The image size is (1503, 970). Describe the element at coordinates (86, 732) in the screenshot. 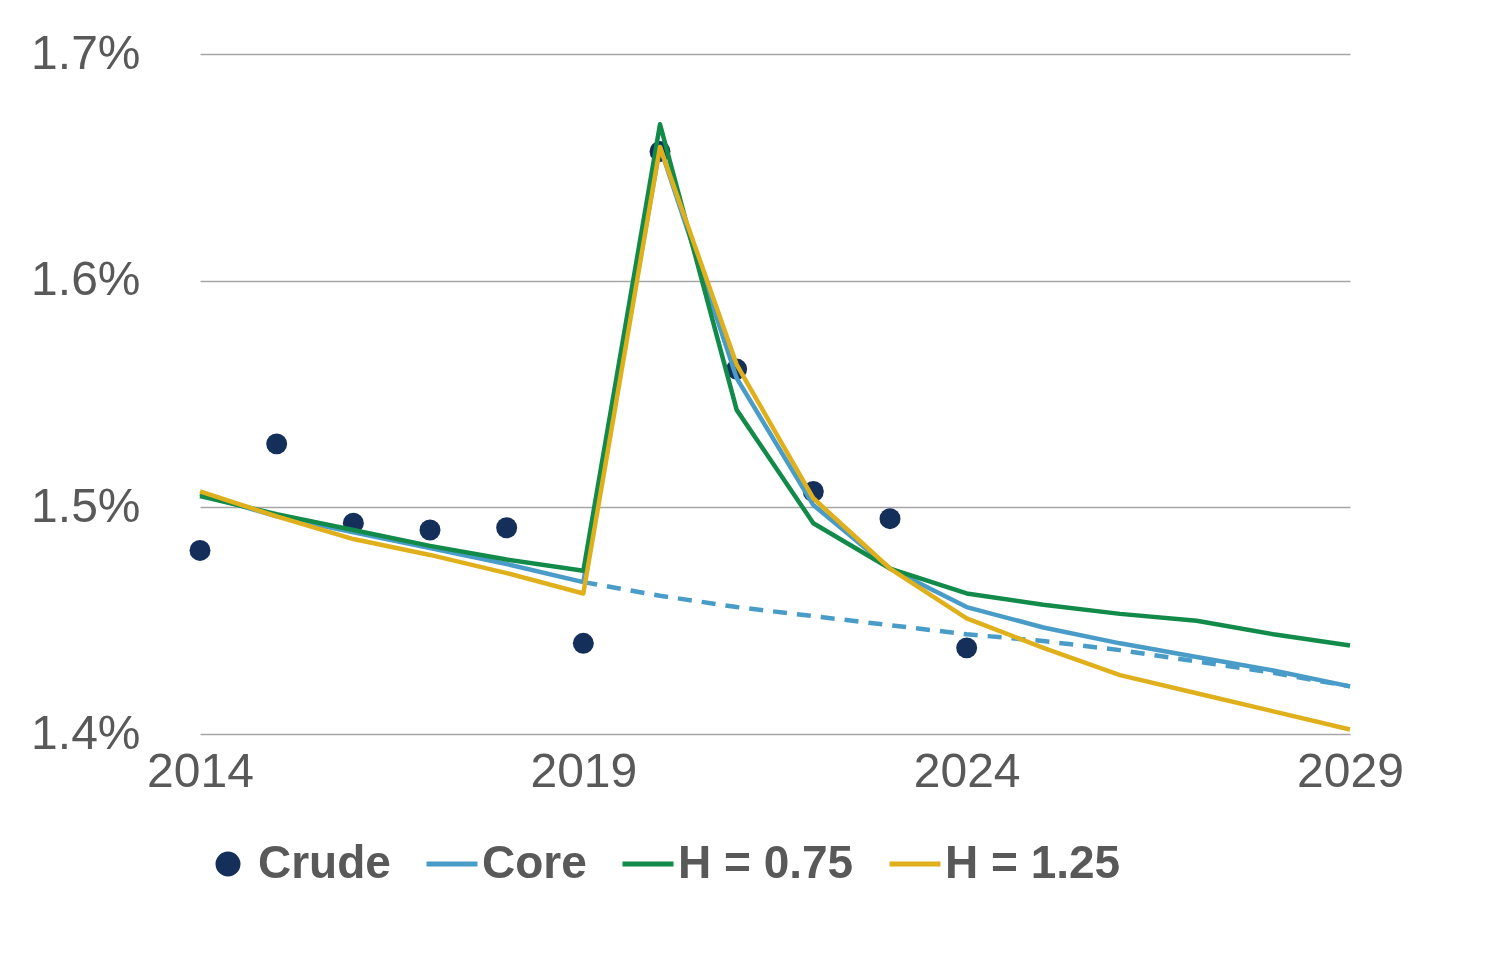

I see `y-tick-label: 1.4%` at that location.